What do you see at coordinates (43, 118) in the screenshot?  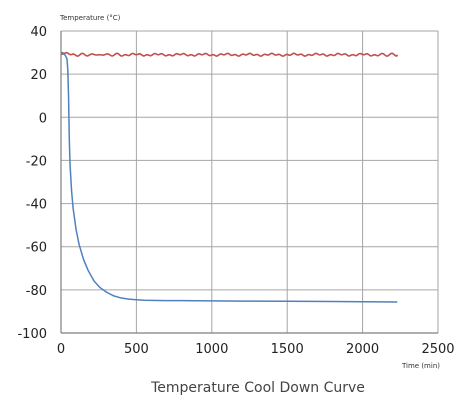 I see `y-tick-label: 0` at bounding box center [43, 118].